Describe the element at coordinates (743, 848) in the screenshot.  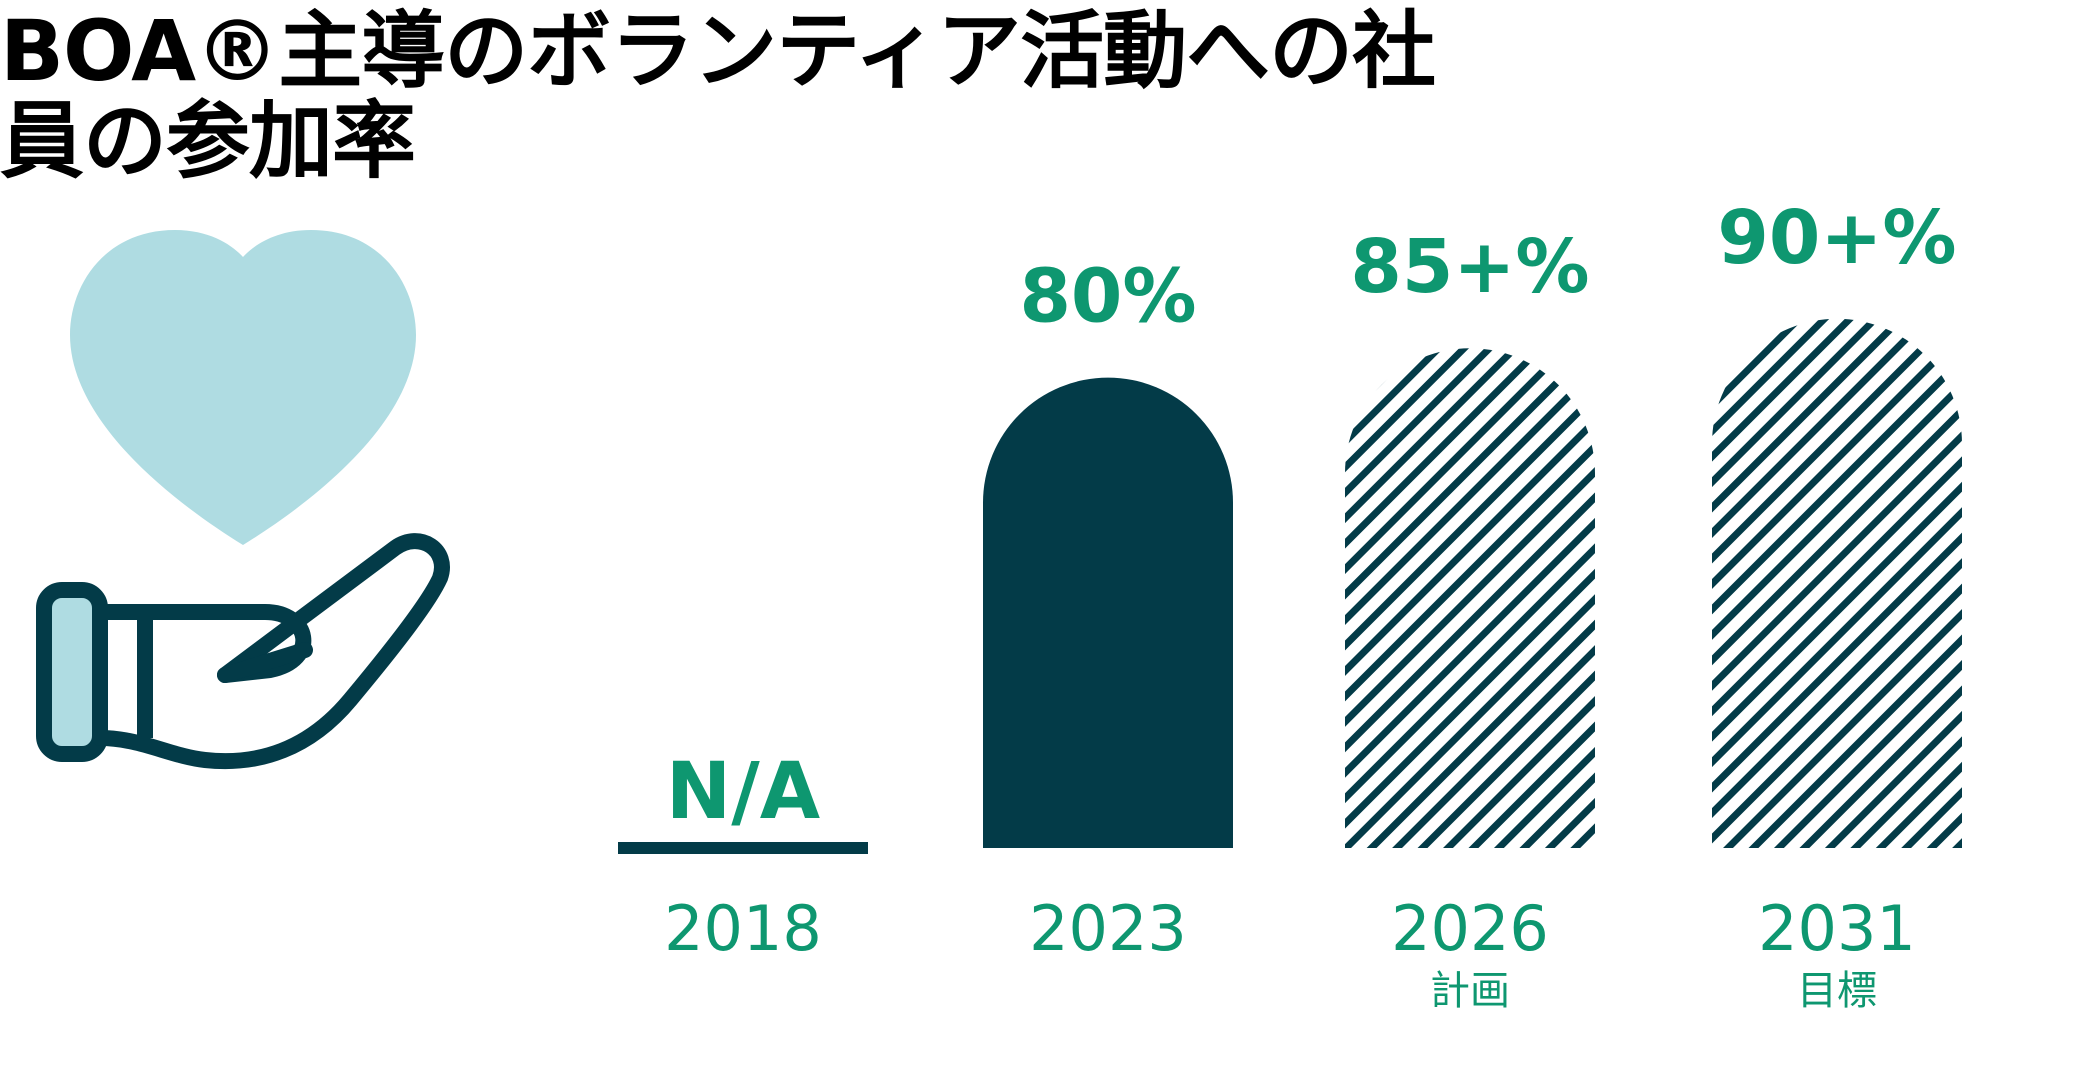
I see `na-baseline` at that location.